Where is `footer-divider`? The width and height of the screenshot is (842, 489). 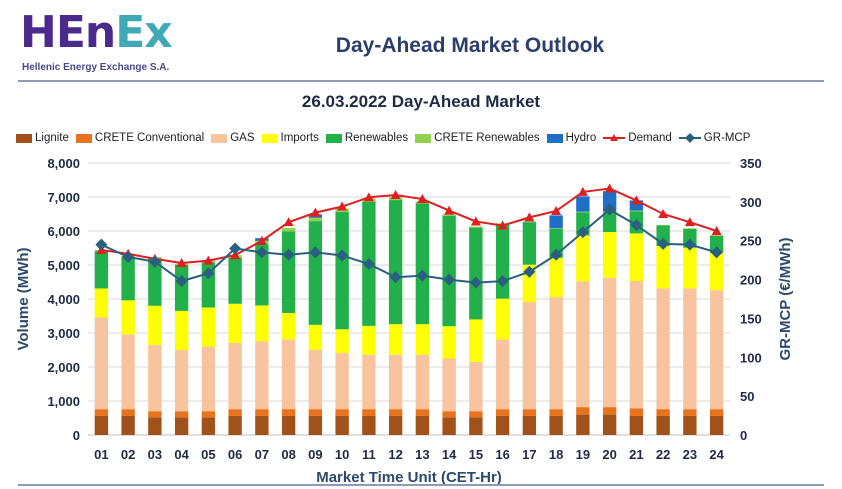
footer-divider is located at coordinates (421, 485).